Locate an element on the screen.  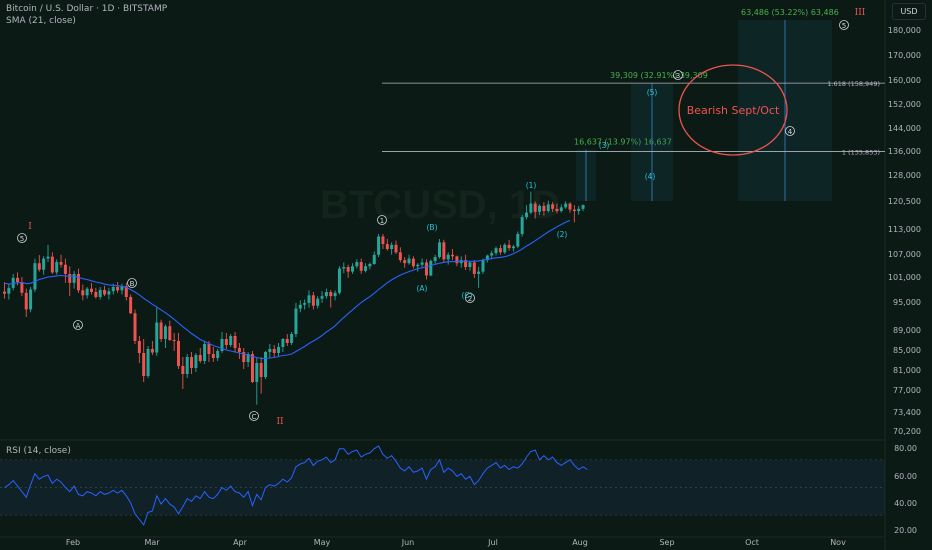
projection-label: 63,486 (53.22%) 63,486 is located at coordinates (790, 12).